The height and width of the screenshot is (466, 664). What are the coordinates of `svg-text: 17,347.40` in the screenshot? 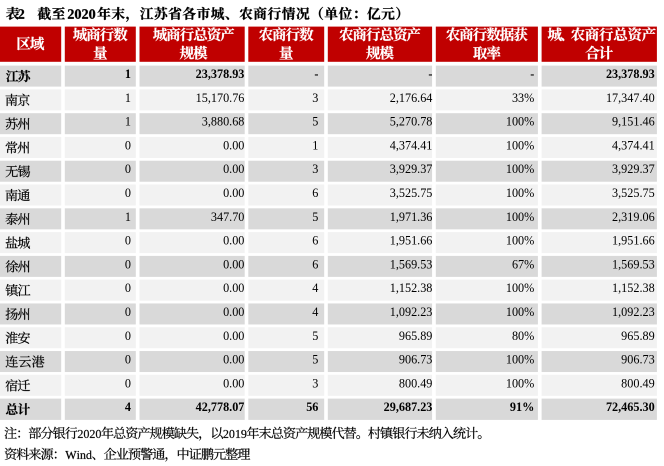 It's located at (630, 98).